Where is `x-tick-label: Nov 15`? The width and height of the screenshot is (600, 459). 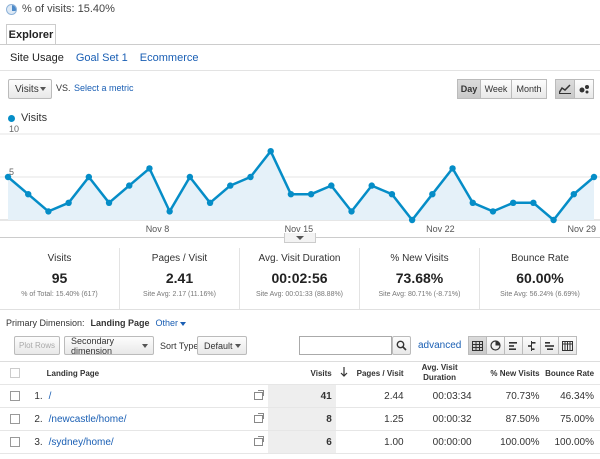
x-tick-label: Nov 15 is located at coordinates (299, 229).